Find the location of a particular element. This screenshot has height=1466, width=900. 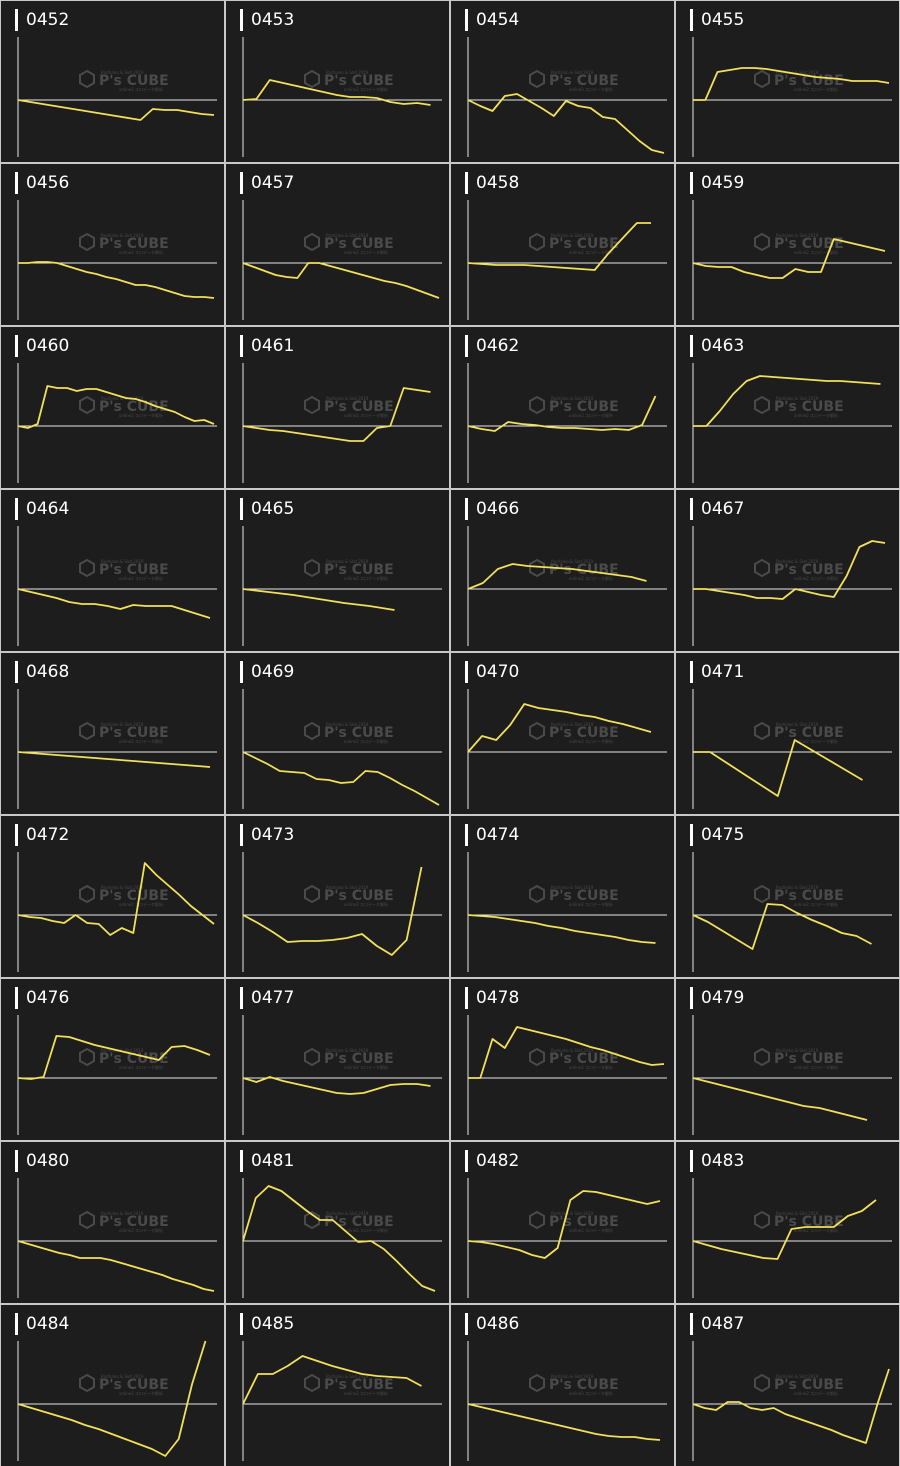

machine-number-label: 0473 is located at coordinates (267, 835).